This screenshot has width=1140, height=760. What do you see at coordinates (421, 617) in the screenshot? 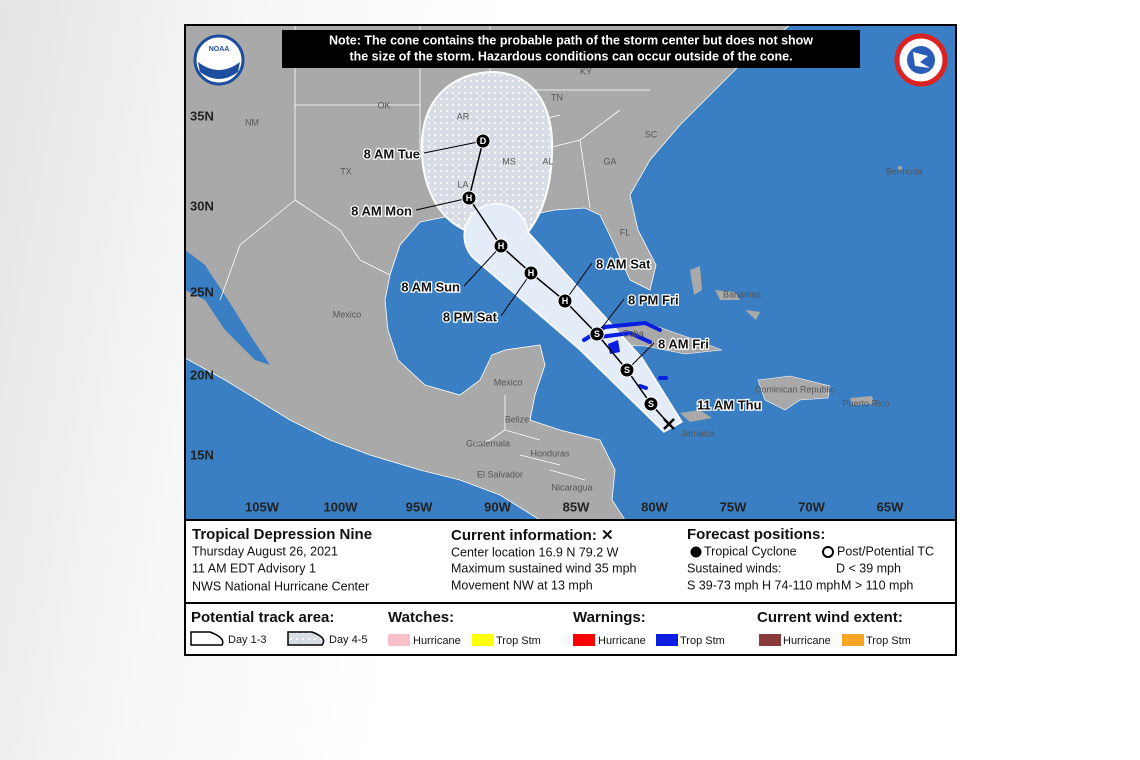
I see `legend-title: Watches:` at bounding box center [421, 617].